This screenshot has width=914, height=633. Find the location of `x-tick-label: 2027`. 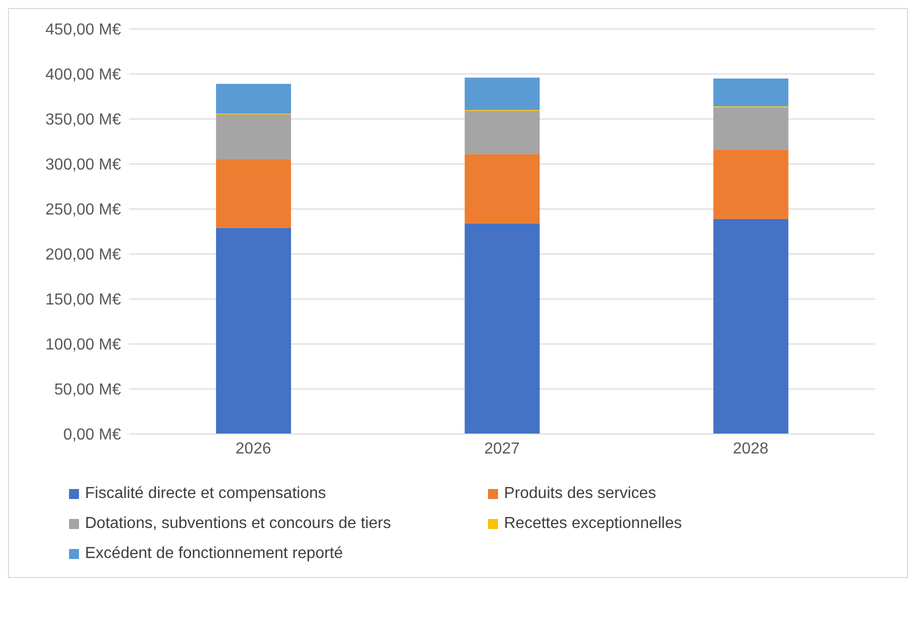

x-tick-label: 2027 is located at coordinates (502, 449).